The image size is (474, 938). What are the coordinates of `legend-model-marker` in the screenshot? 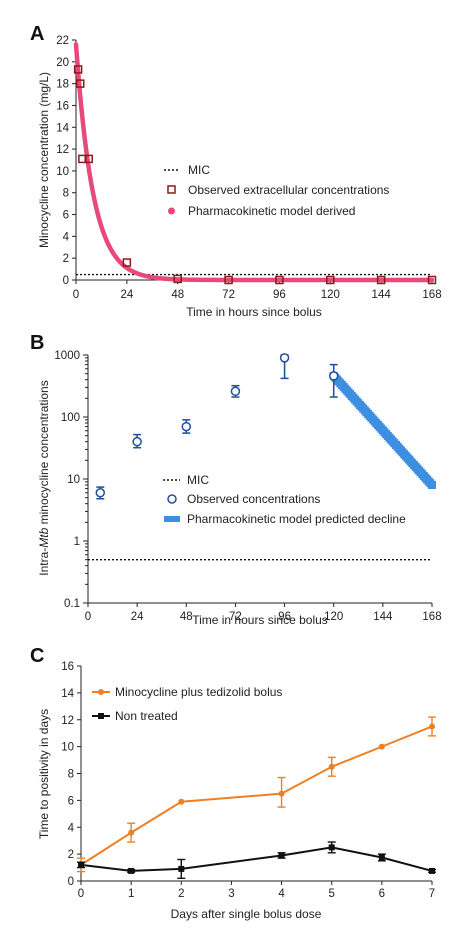 It's located at (172, 519).